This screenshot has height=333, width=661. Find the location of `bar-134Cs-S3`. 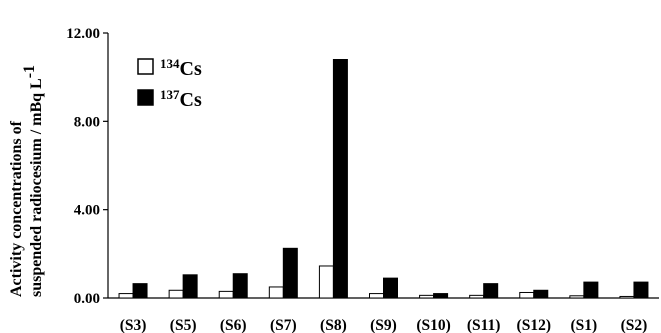

bar-134Cs-S3 is located at coordinates (126, 296).